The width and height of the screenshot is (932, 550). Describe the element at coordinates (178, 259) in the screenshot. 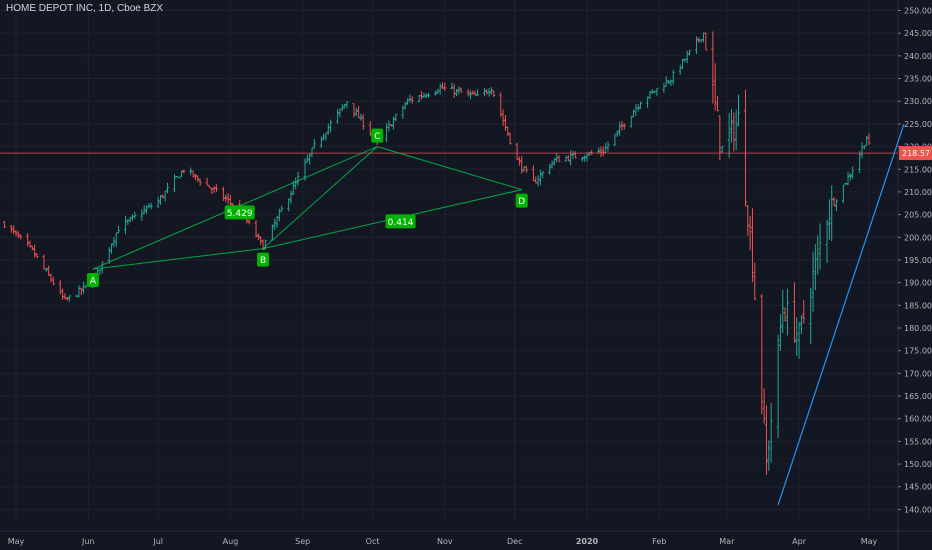

I see `pattern-line` at that location.